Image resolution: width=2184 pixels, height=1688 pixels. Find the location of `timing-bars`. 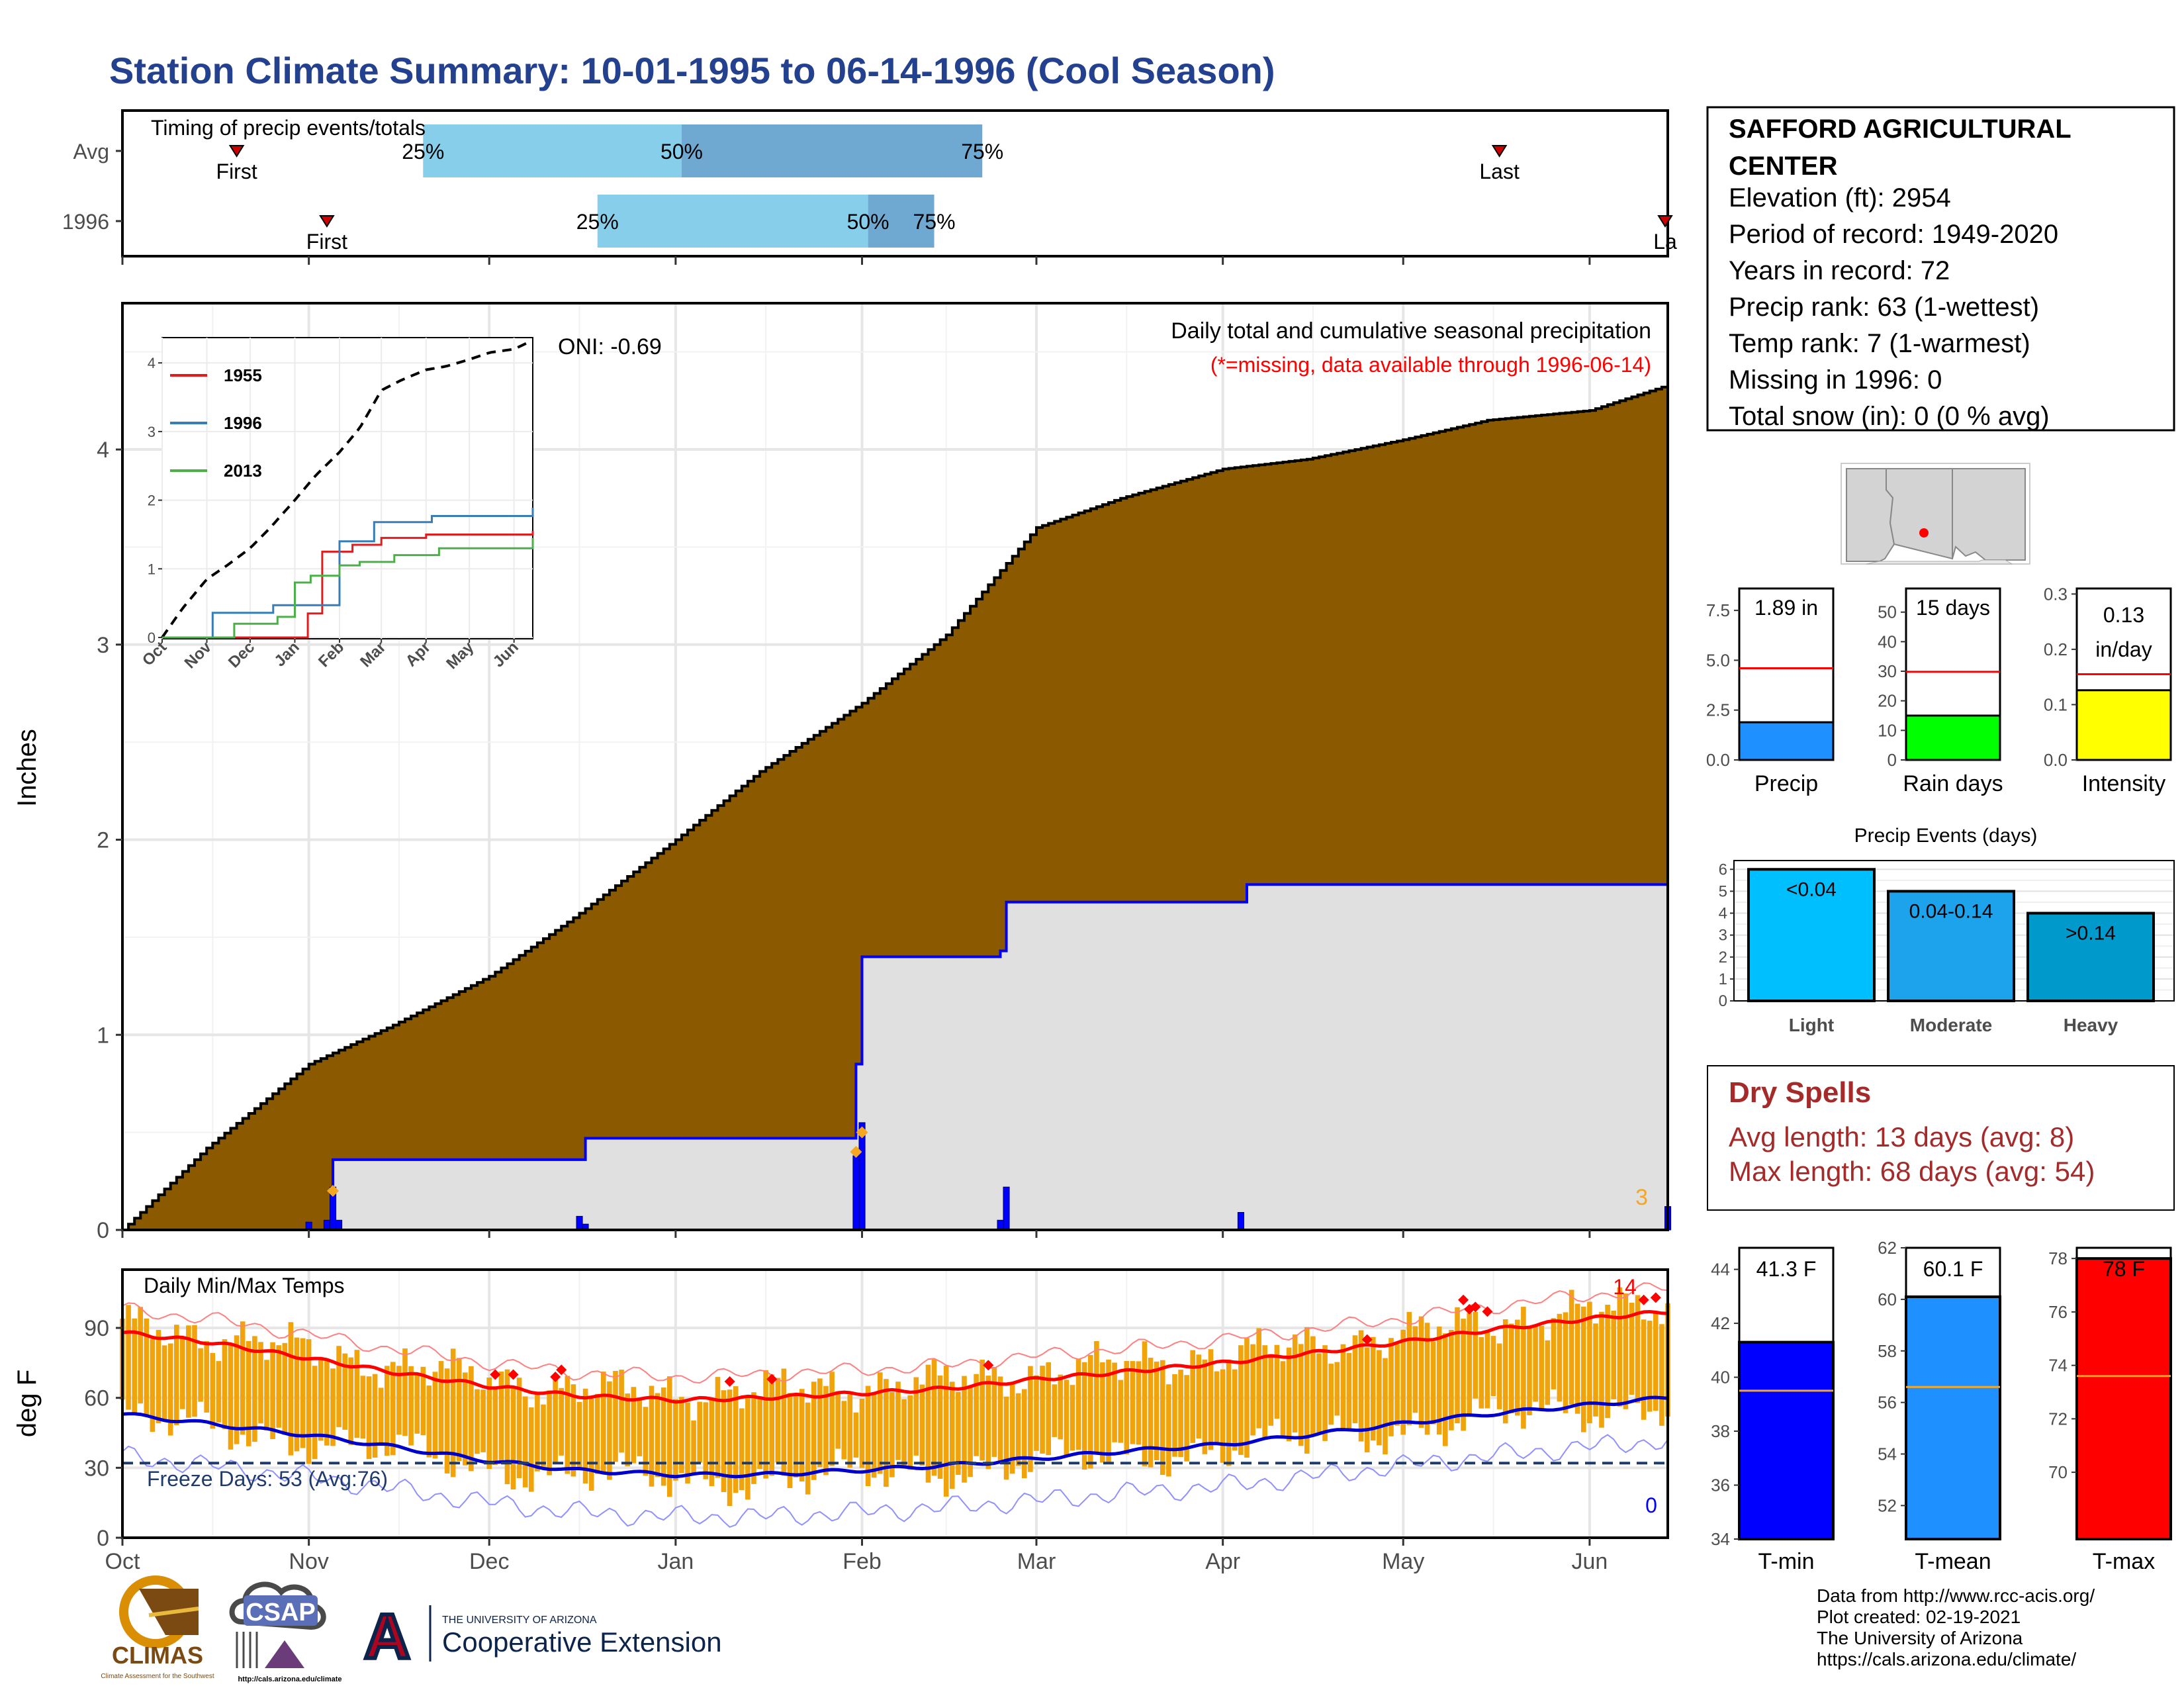

timing-bars is located at coordinates (703, 186).